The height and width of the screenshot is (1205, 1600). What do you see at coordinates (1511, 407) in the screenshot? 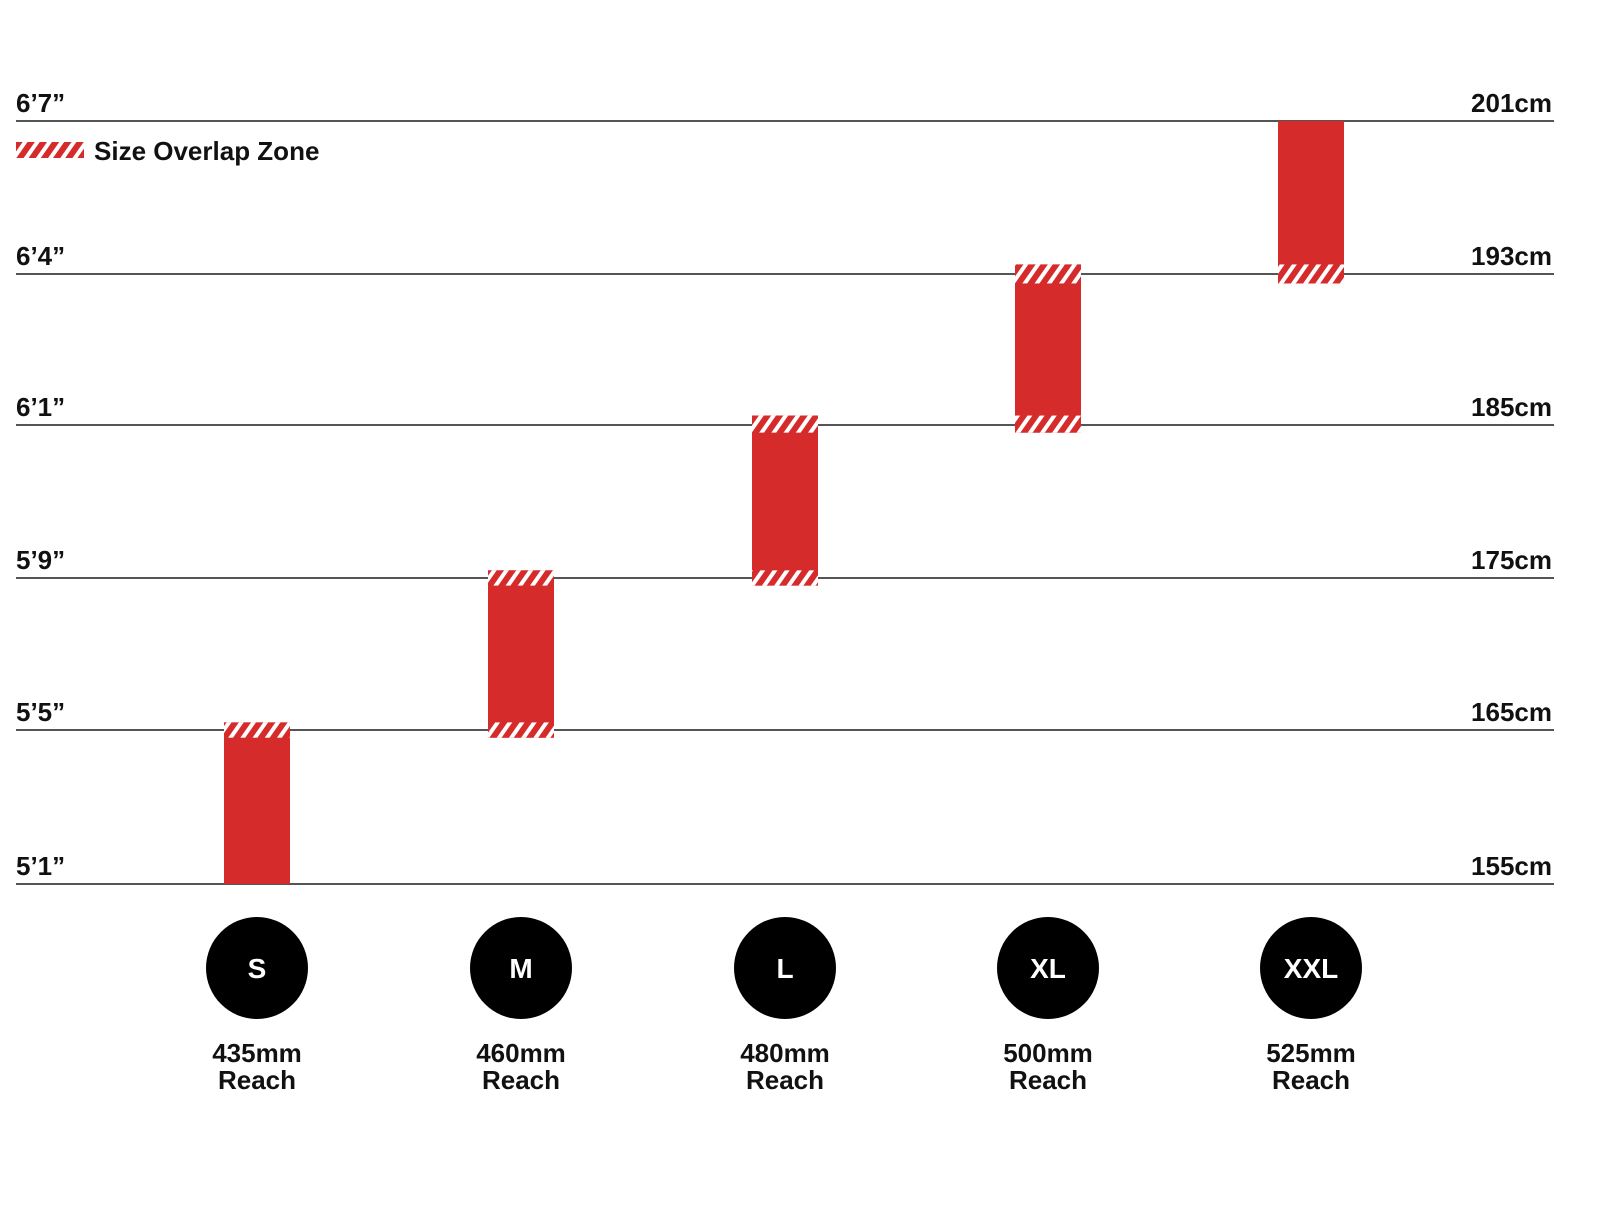
I see `y-tick-label-right: 185cm` at bounding box center [1511, 407].